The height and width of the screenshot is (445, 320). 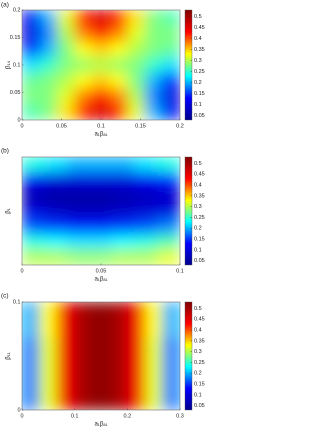 I want to click on y-tick-label: 0.1, so click(x=17, y=302).